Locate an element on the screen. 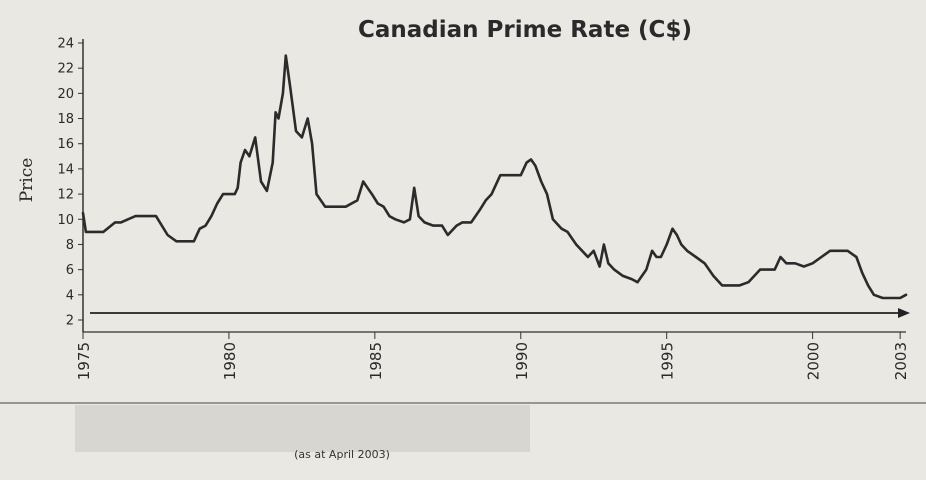 The height and width of the screenshot is (480, 926). x-tick-label: 1990 is located at coordinates (522, 361).